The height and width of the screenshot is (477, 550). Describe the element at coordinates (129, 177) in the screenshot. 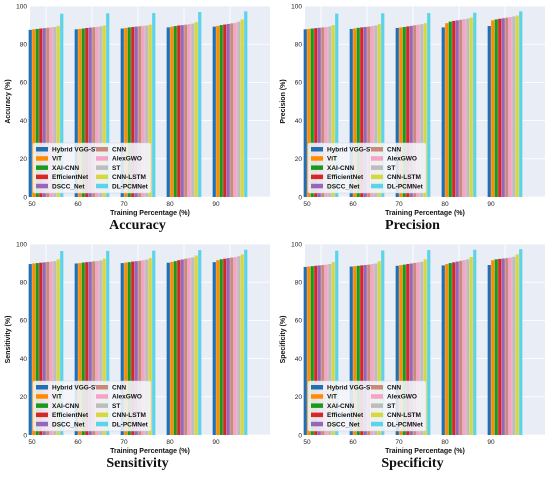

I see `legend-label: CNN-LSTM` at that location.